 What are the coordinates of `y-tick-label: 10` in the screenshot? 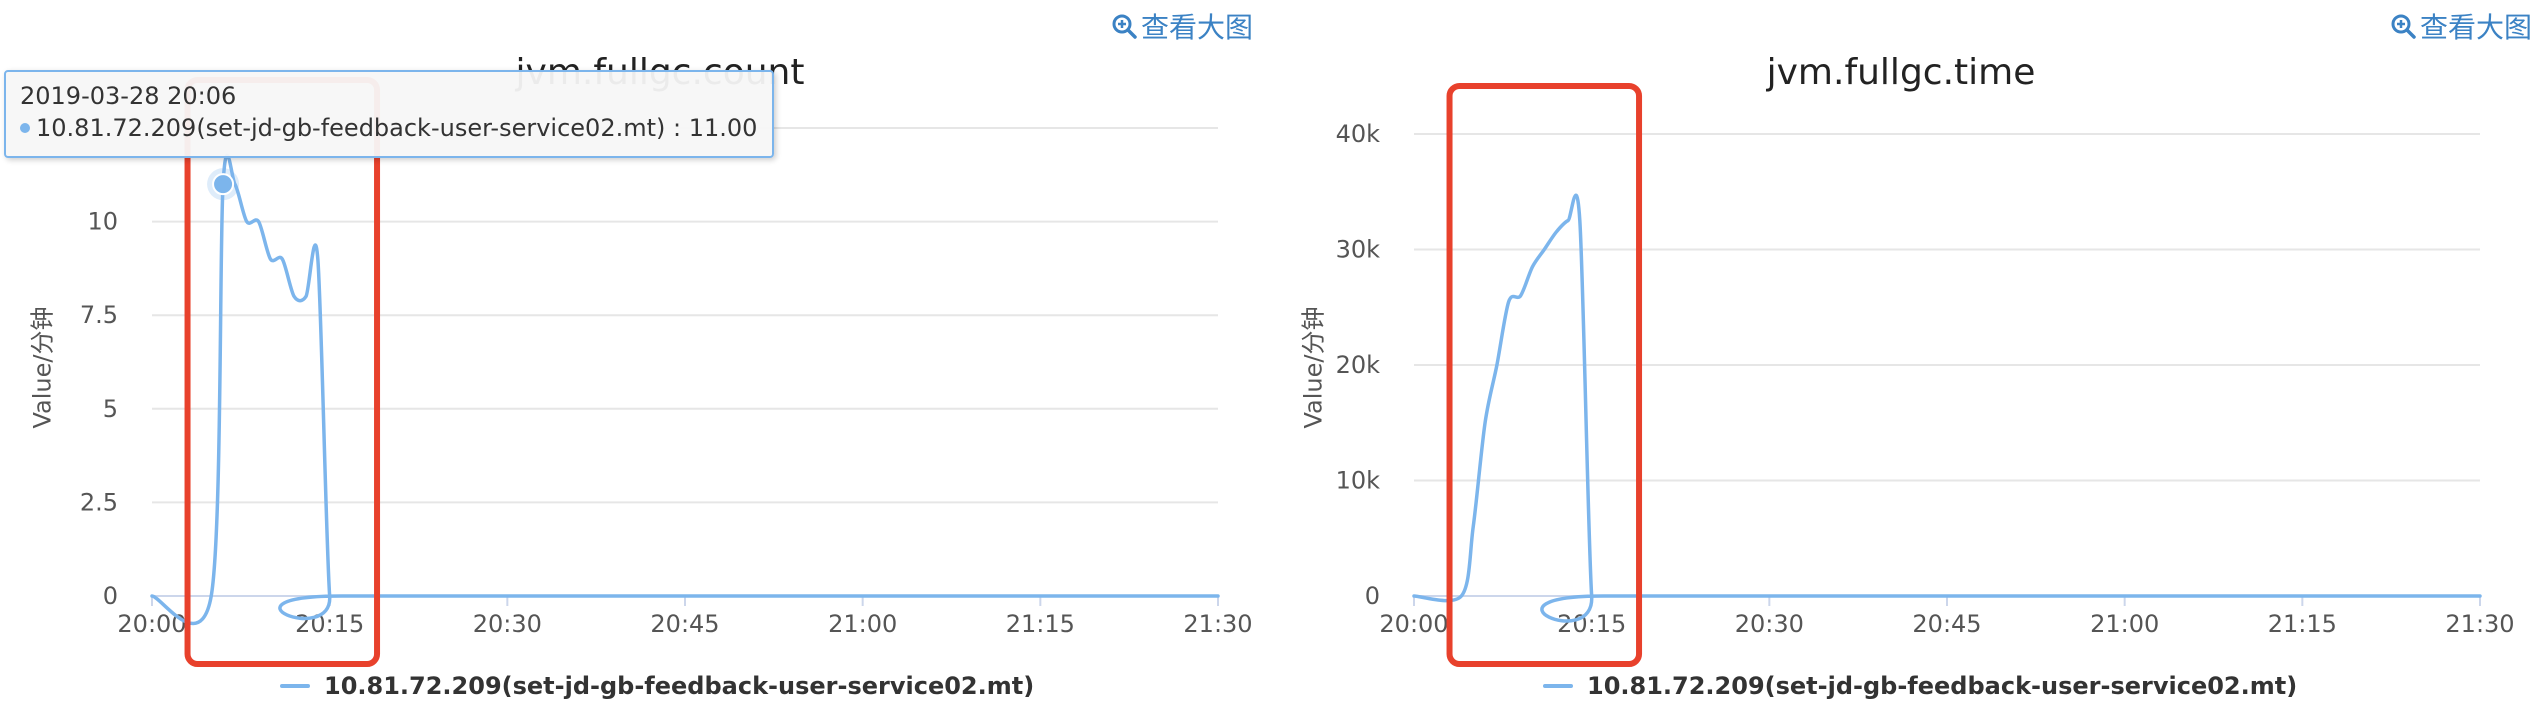 It's located at (102, 222).